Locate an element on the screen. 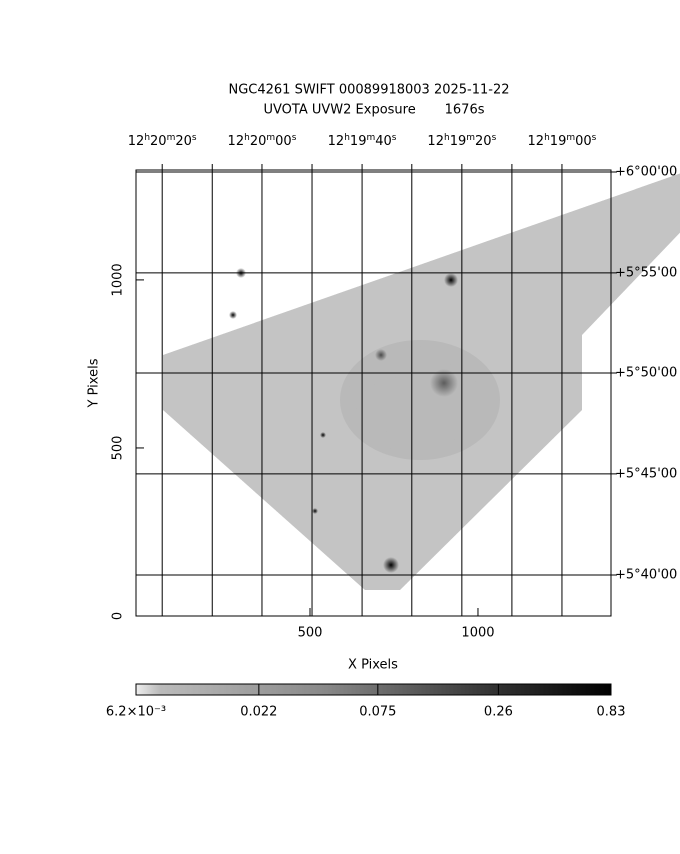 The width and height of the screenshot is (680, 854). colorbar is located at coordinates (373, 689).